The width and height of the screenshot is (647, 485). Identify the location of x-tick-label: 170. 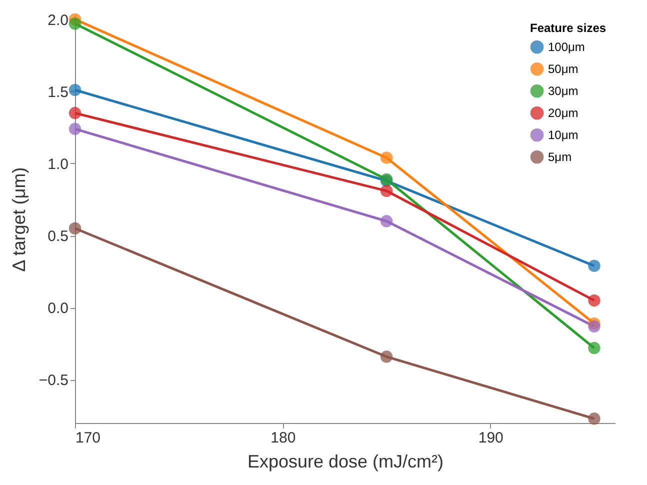
(88, 438).